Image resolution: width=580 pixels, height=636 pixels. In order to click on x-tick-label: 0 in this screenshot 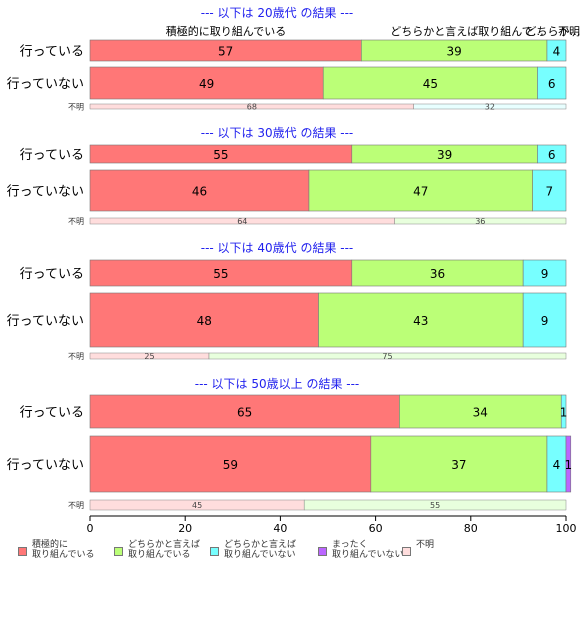, I will do `click(90, 528)`.